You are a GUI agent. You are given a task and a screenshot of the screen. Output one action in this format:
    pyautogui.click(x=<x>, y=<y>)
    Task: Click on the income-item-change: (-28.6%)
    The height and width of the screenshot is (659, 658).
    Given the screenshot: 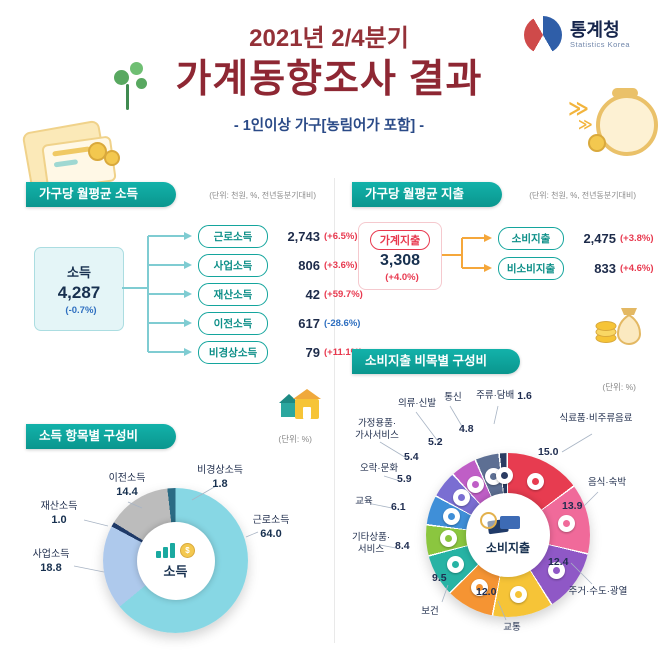 What is the action you would take?
    pyautogui.click(x=342, y=323)
    